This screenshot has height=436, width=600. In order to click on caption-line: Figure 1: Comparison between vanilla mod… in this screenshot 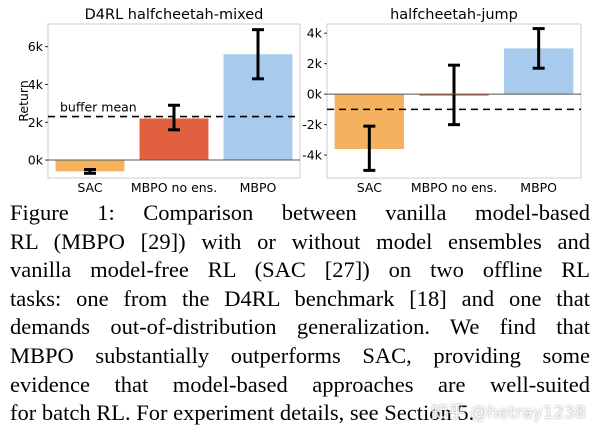, I will do `click(300, 212)`.